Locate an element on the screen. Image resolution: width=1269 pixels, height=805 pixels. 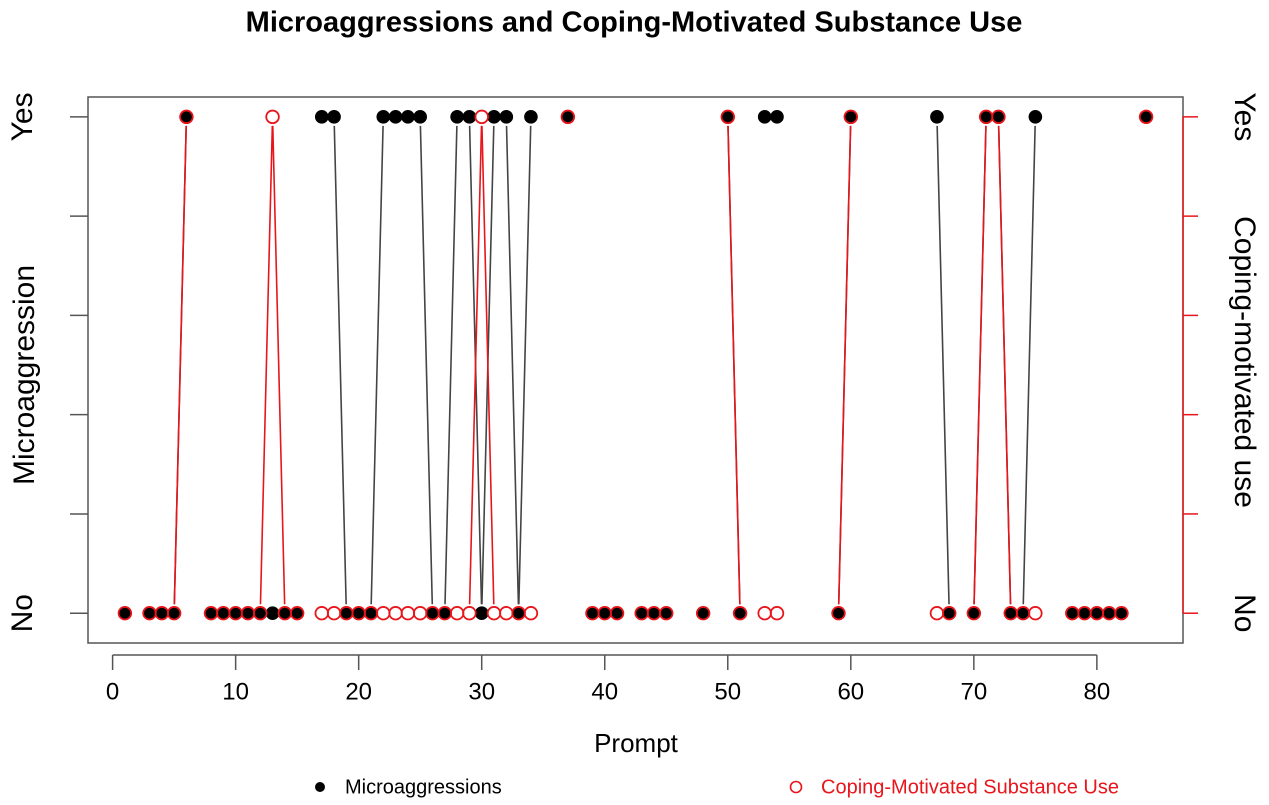
x-tick-label: 50 is located at coordinates (727, 691).